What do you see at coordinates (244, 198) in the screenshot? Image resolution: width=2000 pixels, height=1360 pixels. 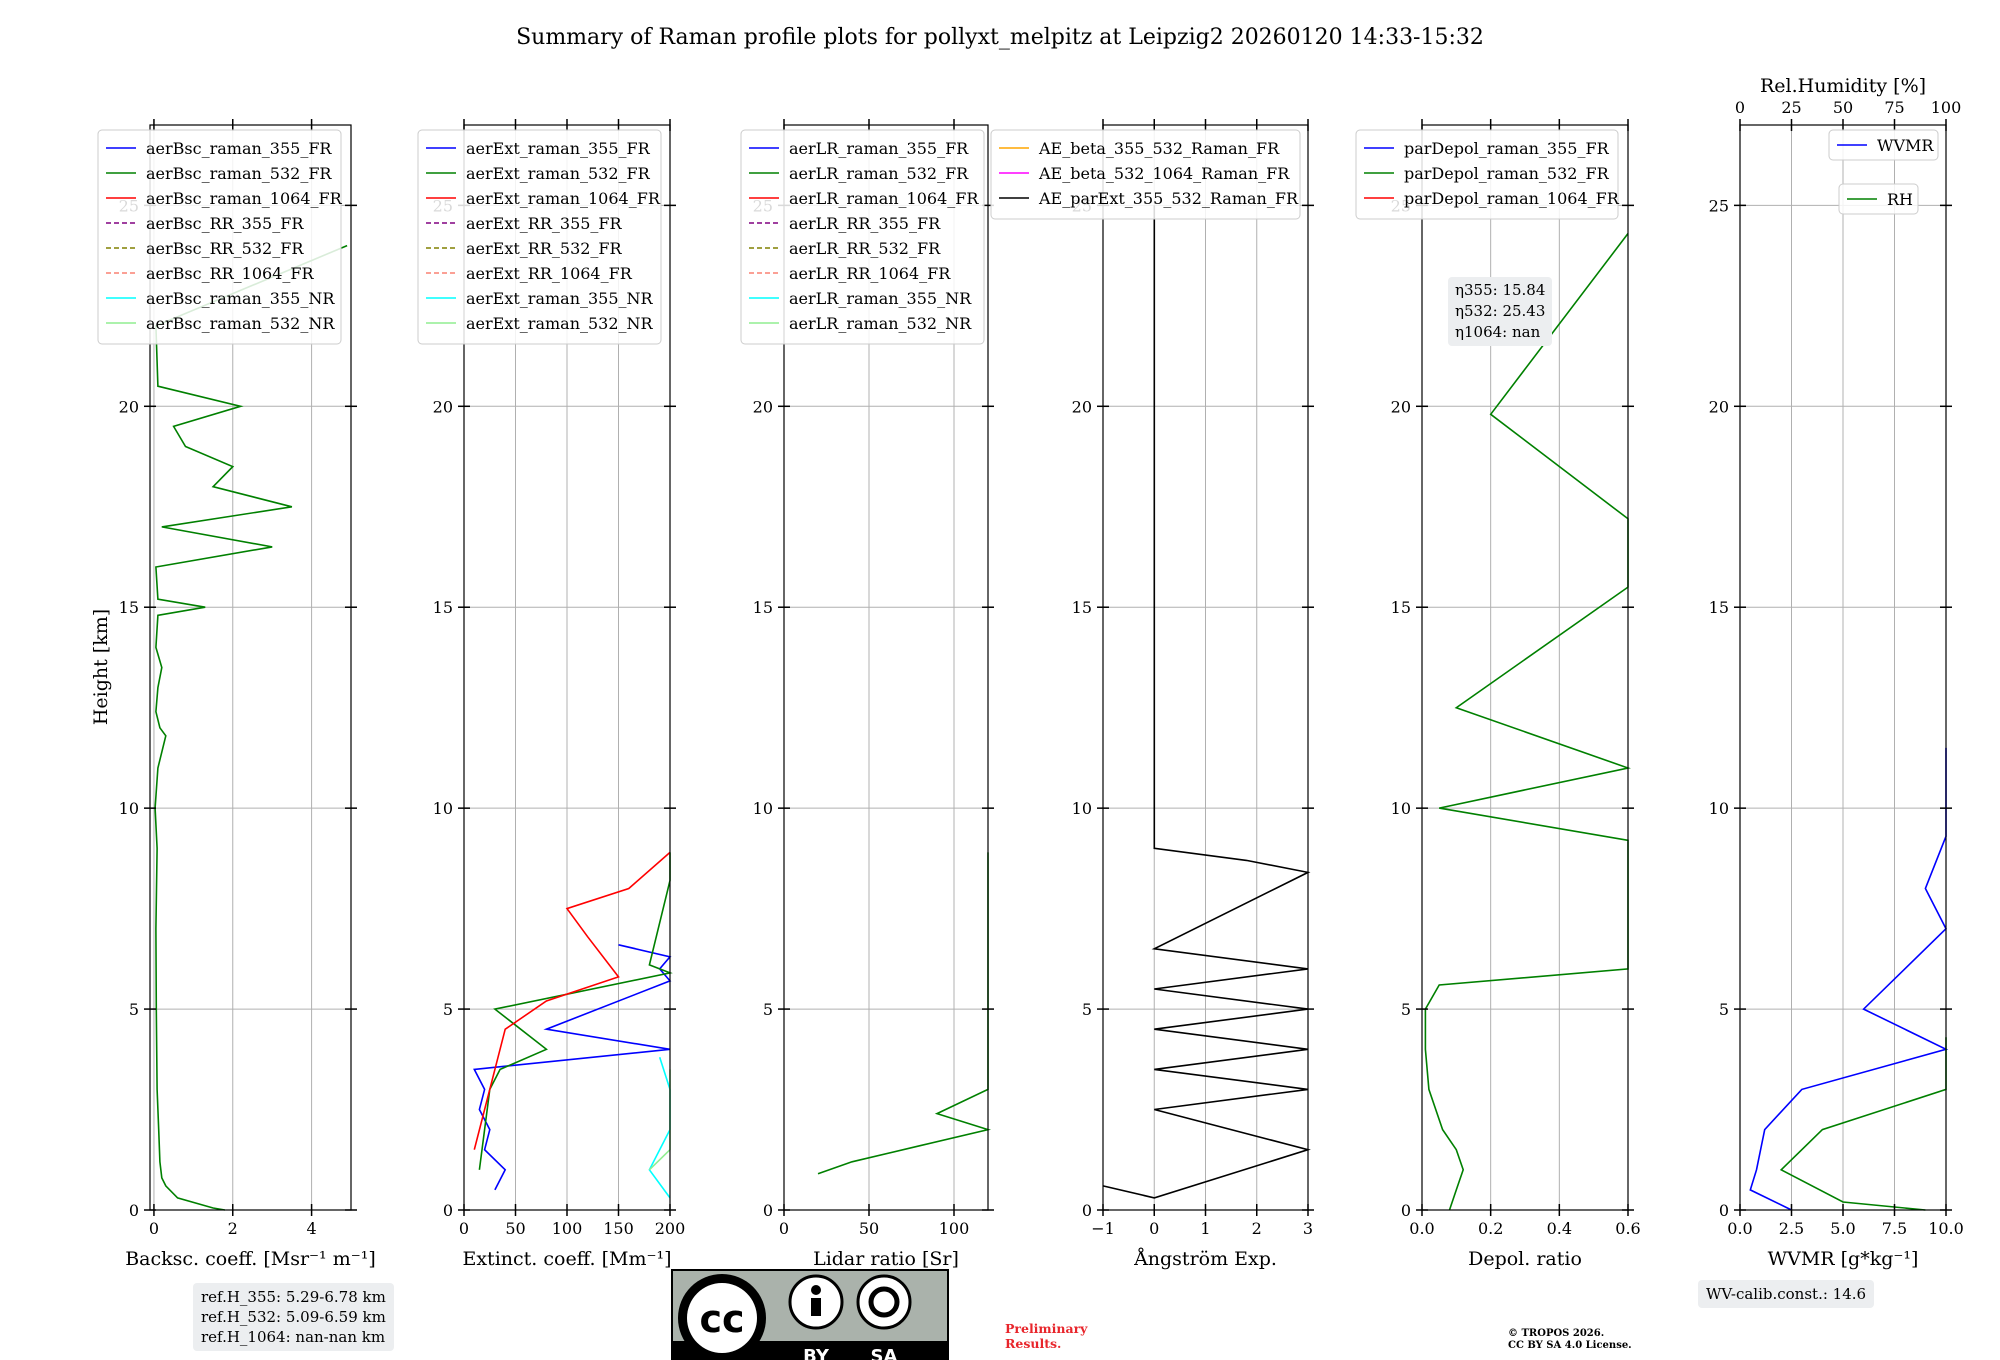 I see `legend-label: aerBsc_raman_1064_FR` at bounding box center [244, 198].